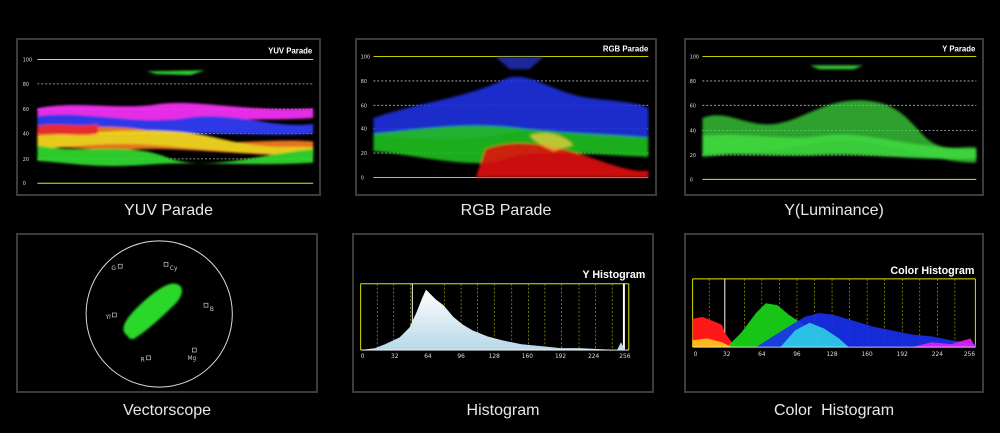  I want to click on histogram-caption: Histogram, so click(503, 410).